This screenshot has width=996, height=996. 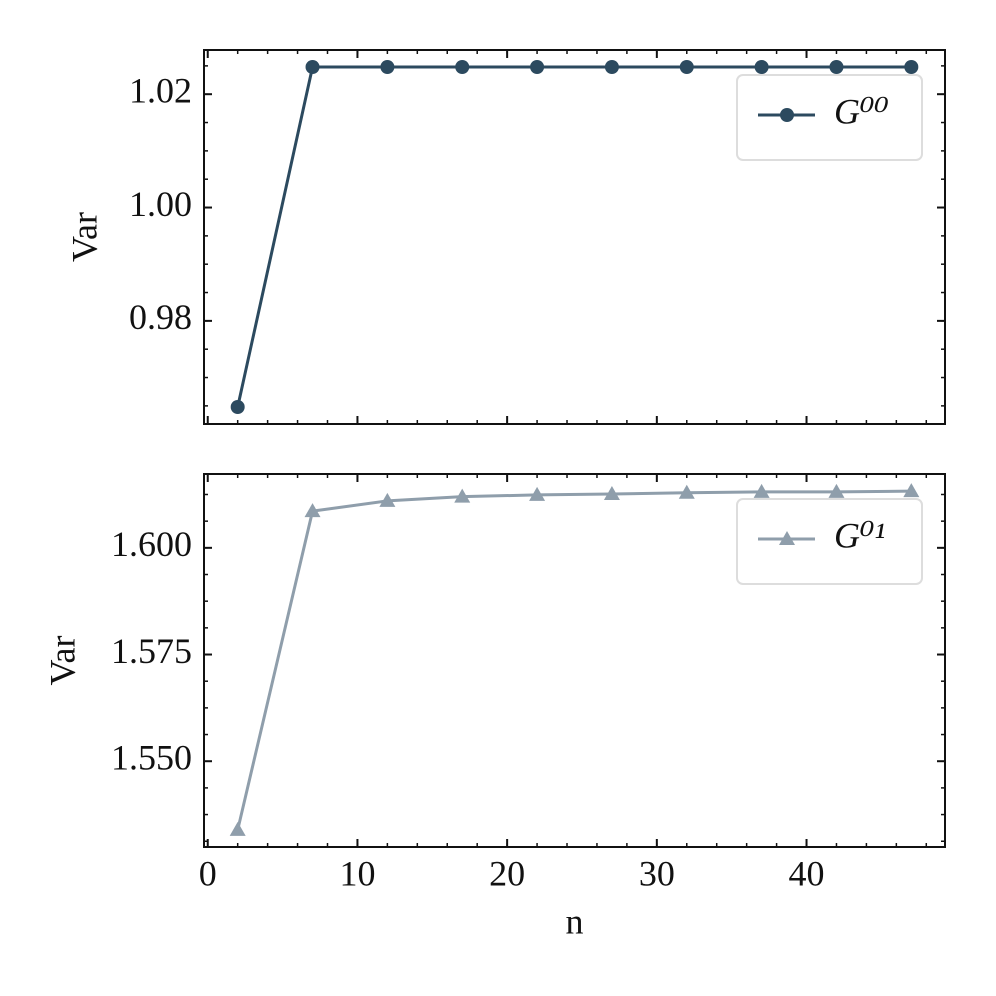 What do you see at coordinates (160, 204) in the screenshot?
I see `y-tick-label: 1.00` at bounding box center [160, 204].